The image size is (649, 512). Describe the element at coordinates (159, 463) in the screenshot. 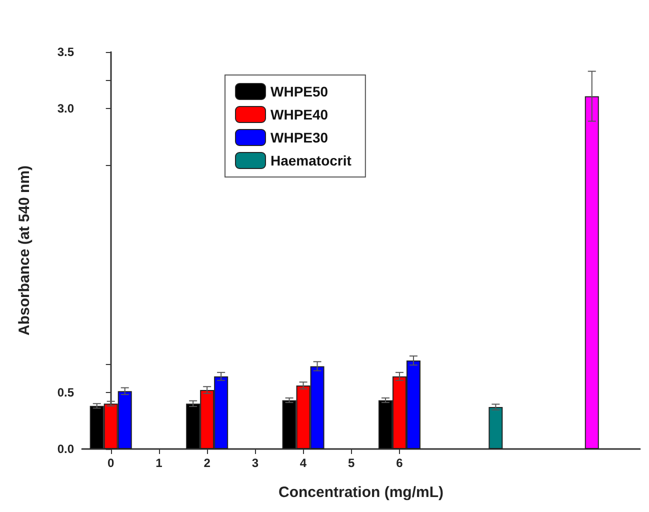

I see `x-tick-label: 1` at that location.